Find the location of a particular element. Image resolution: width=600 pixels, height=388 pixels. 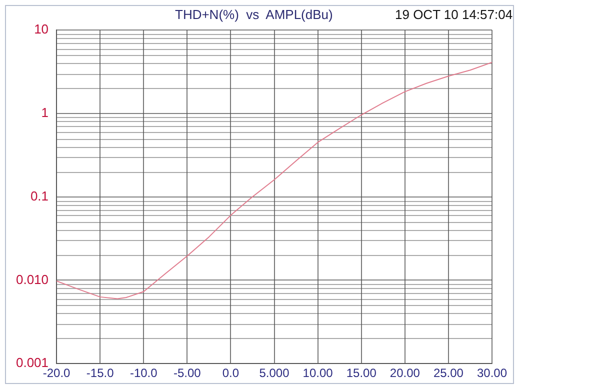

x-tick-label: 20.00 is located at coordinates (405, 373).